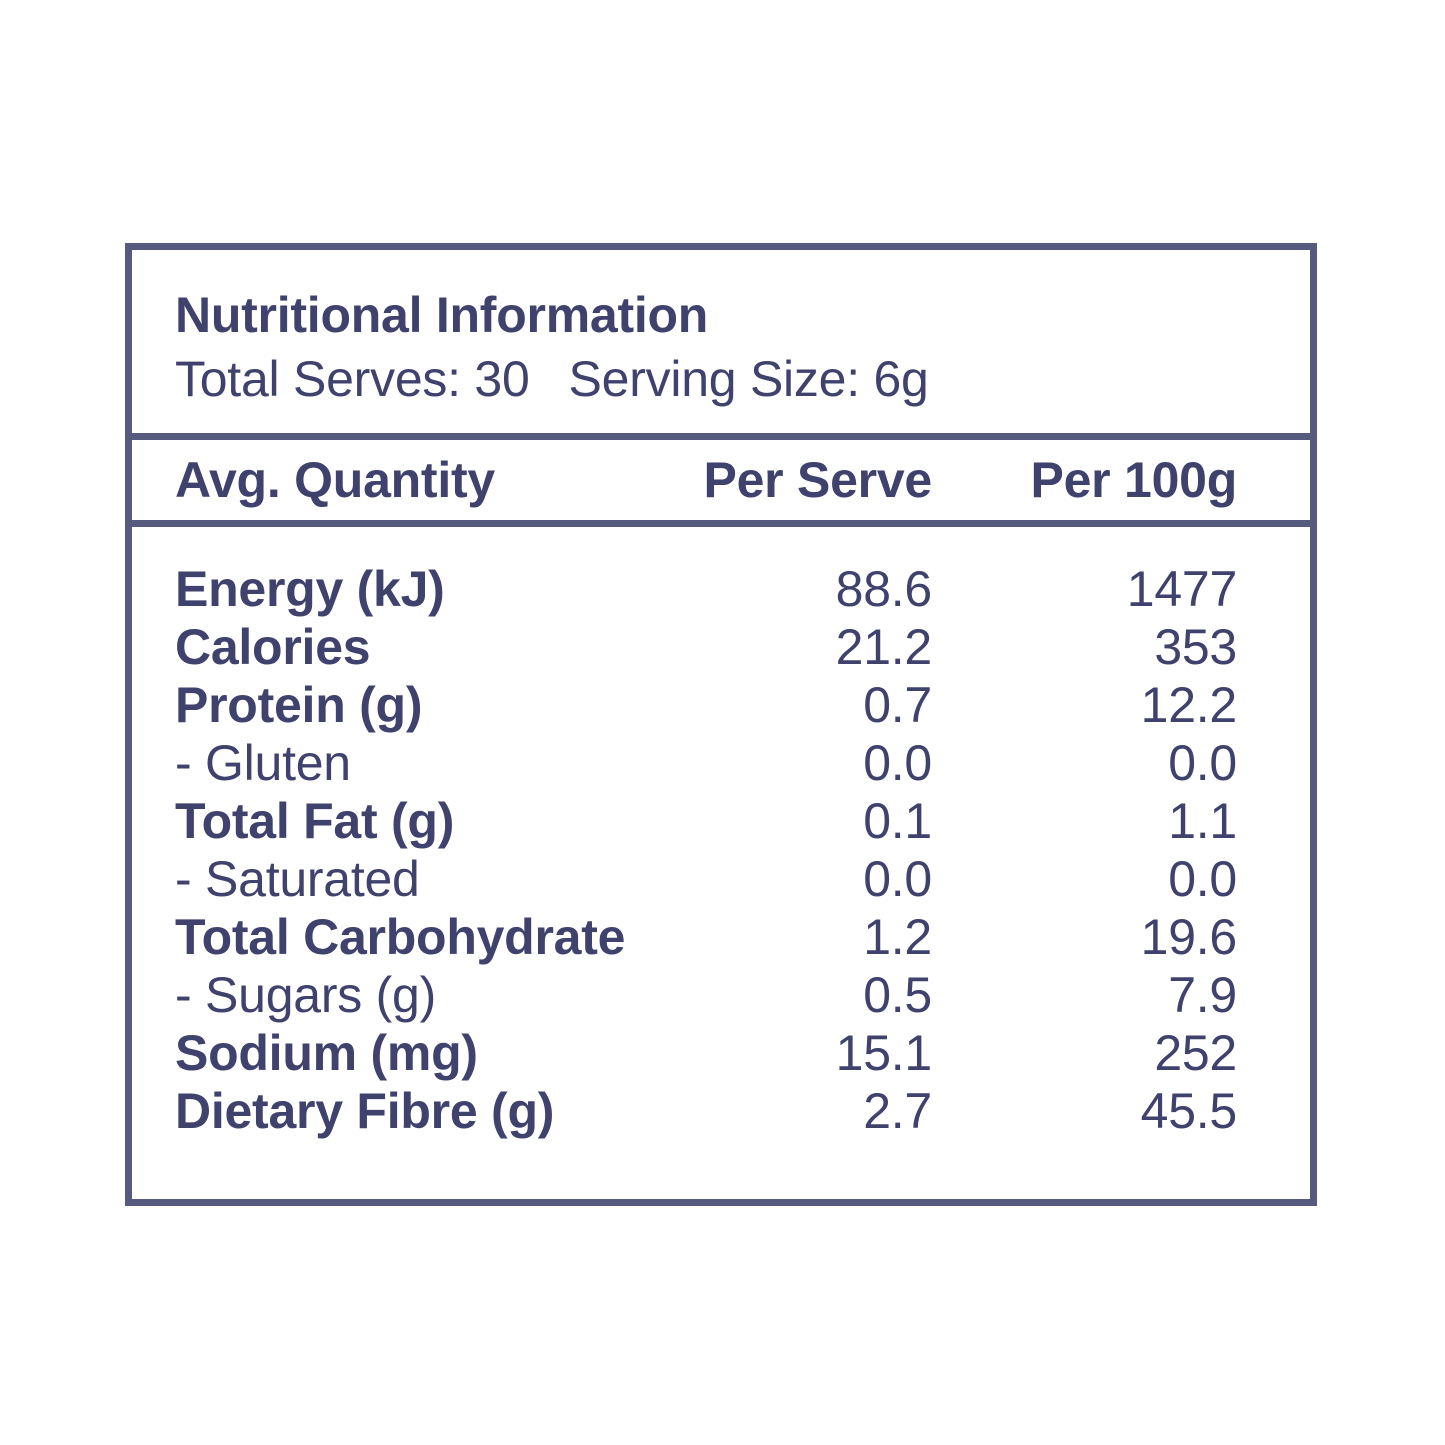  I want to click on table-row: Energy (kJ) 88.6 1477, so click(706, 589).